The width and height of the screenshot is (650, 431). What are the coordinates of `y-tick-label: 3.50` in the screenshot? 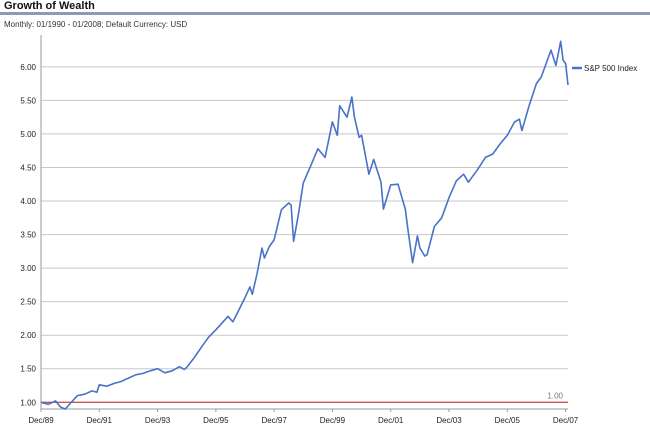 It's located at (28, 235).